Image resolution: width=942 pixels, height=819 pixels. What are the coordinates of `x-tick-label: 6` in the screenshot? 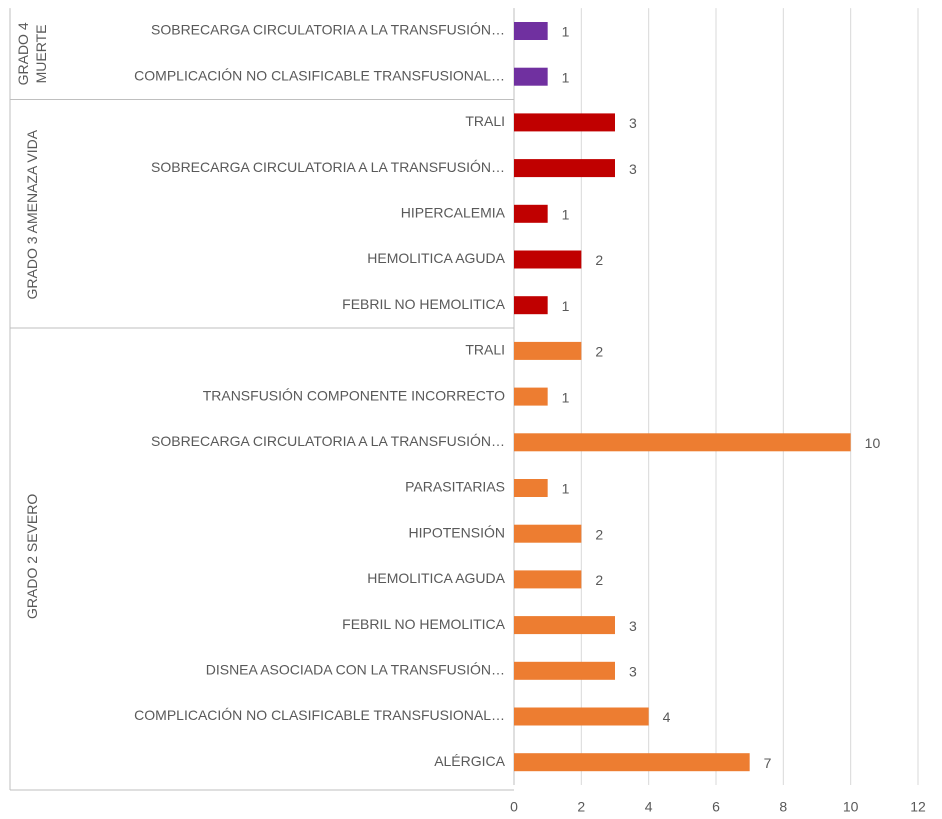 It's located at (716, 807).